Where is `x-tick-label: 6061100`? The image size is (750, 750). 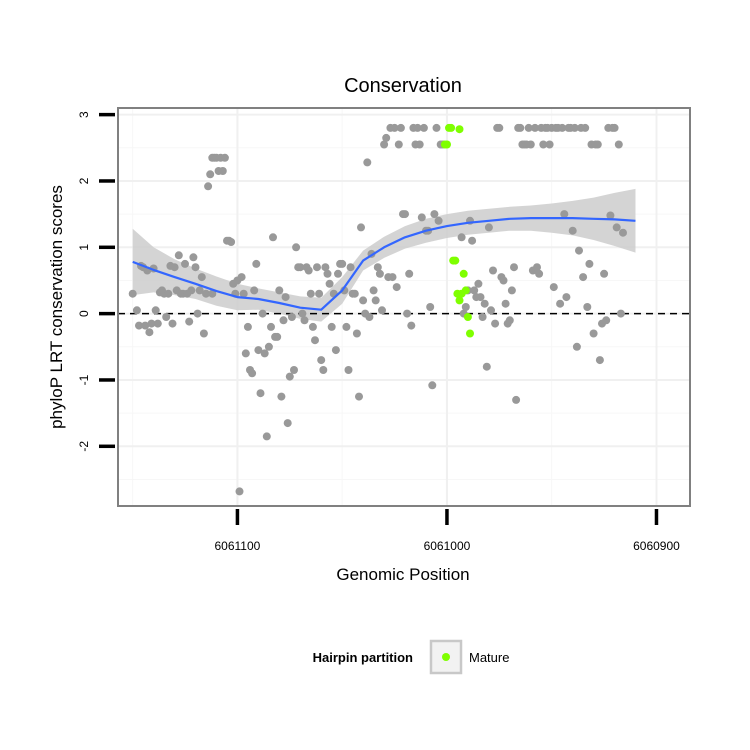
x-tick-label: 6061100 is located at coordinates (238, 546).